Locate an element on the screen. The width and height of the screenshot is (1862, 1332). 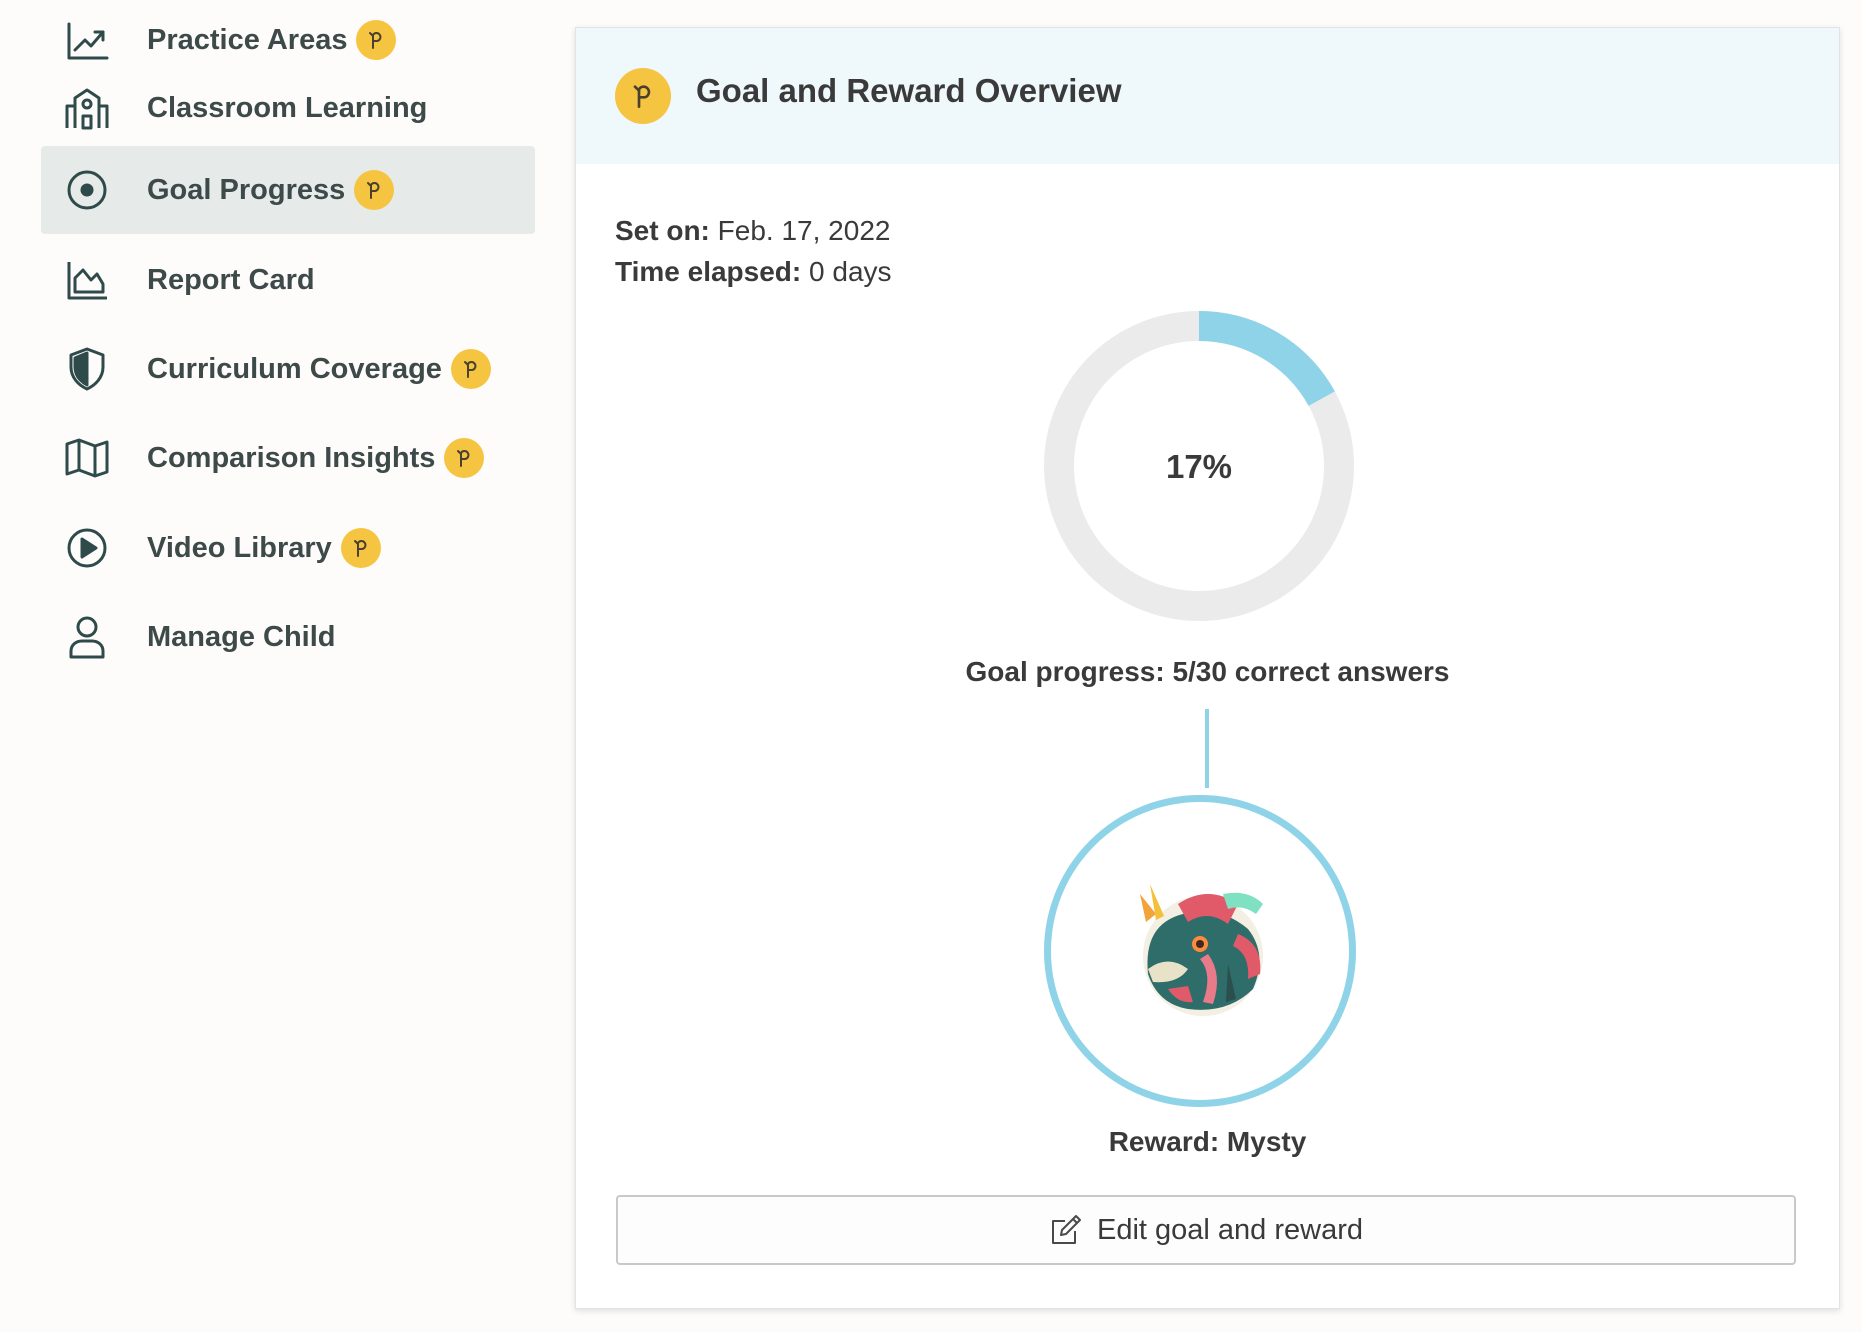
school-icon is located at coordinates (87, 108).